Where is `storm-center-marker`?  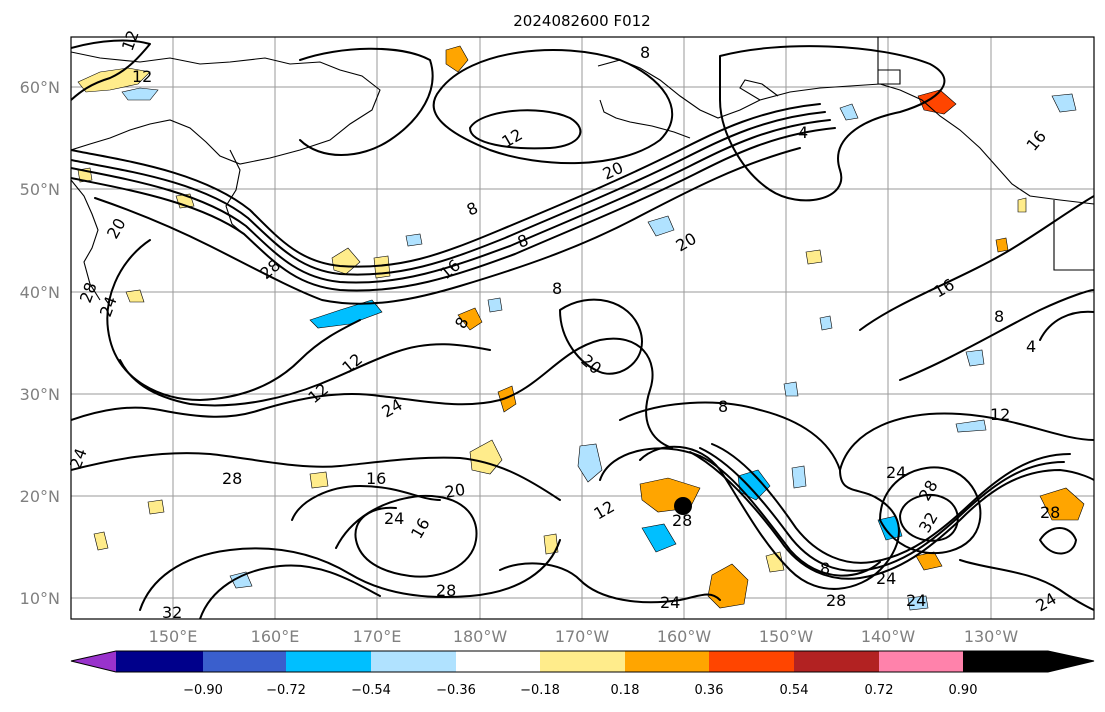
storm-center-marker is located at coordinates (683, 506).